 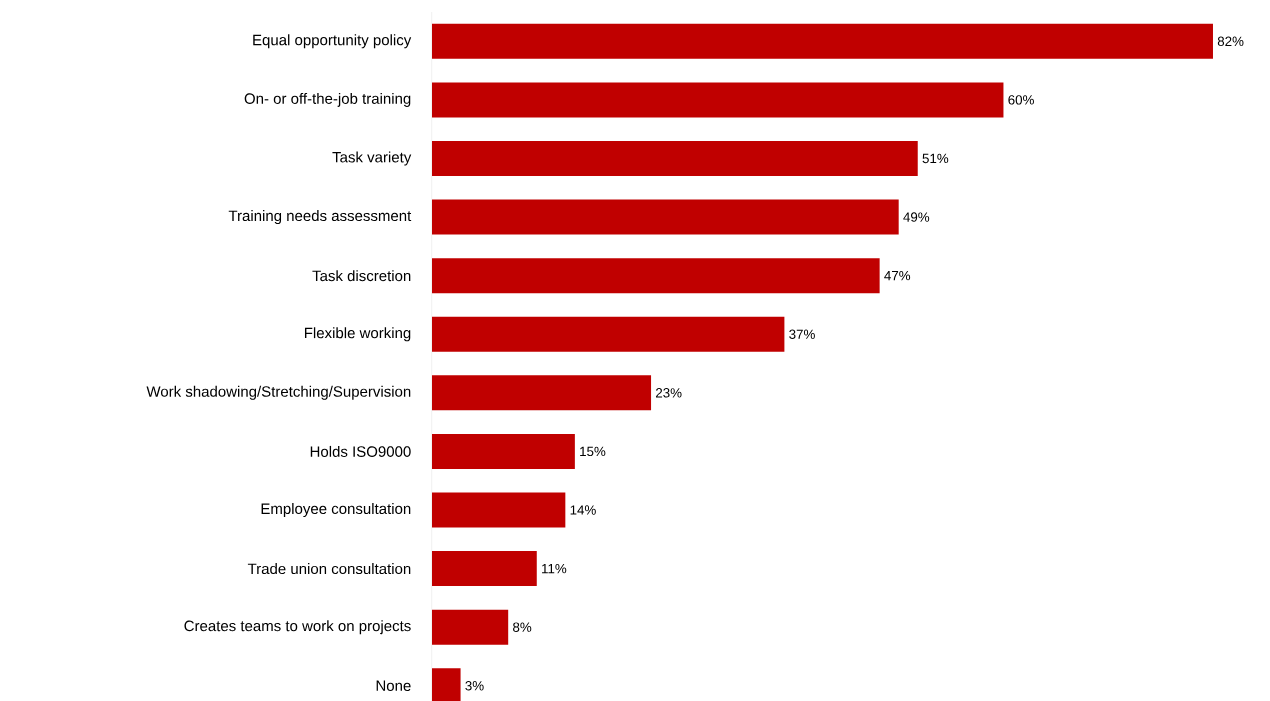 I want to click on y-tick-label: Holds ISO9000, so click(x=360, y=451).